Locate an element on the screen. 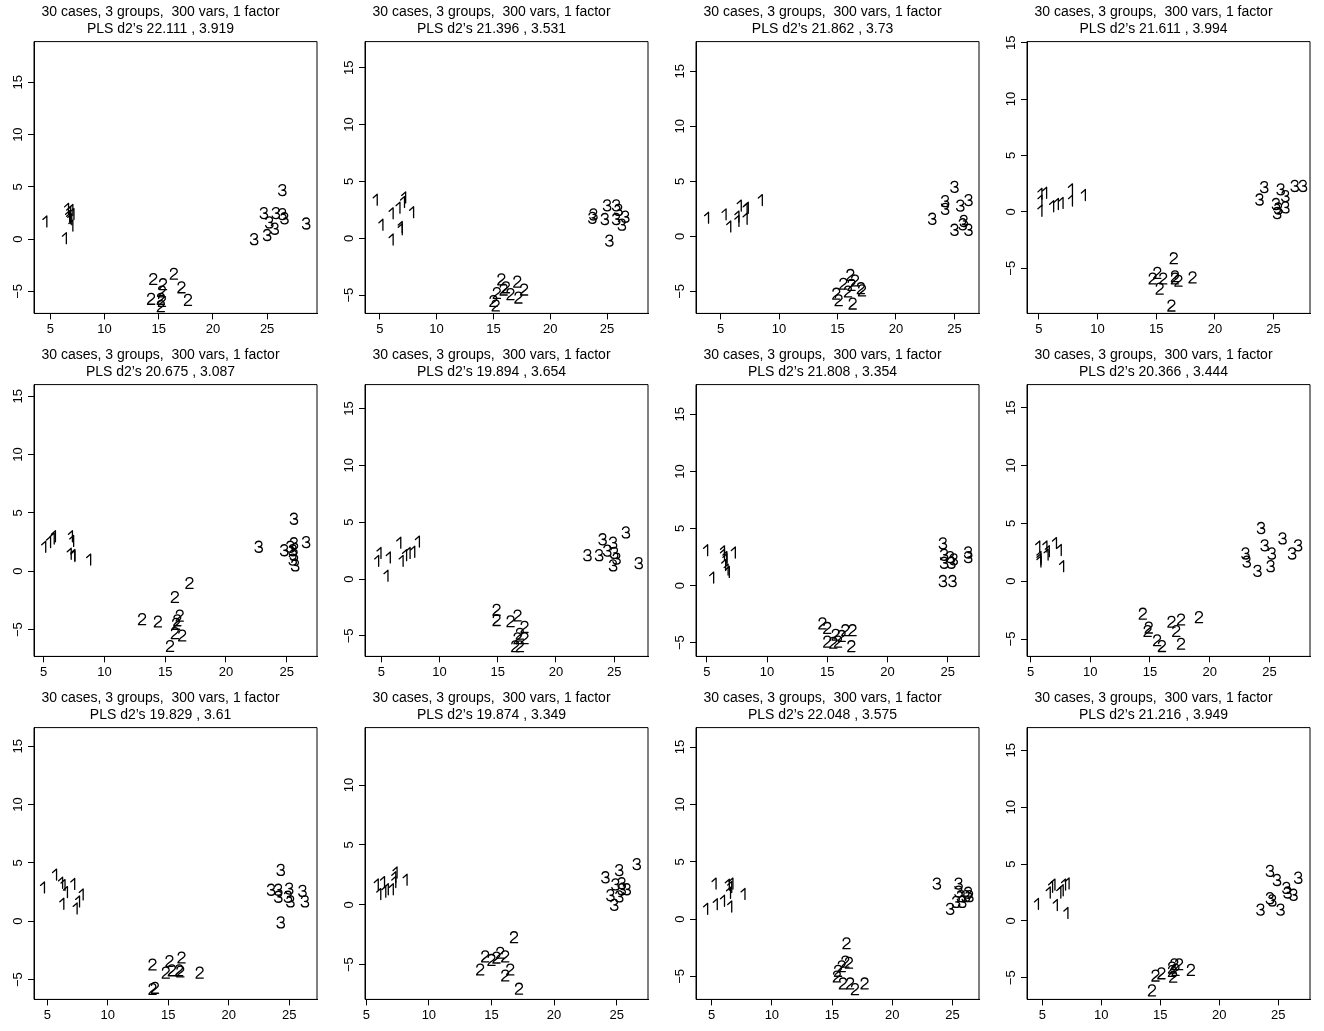 Image resolution: width=1324 pixels, height=1031 pixels. chart-subtitle: PLS d2’s 19.874 , 3.349 is located at coordinates (491, 714).